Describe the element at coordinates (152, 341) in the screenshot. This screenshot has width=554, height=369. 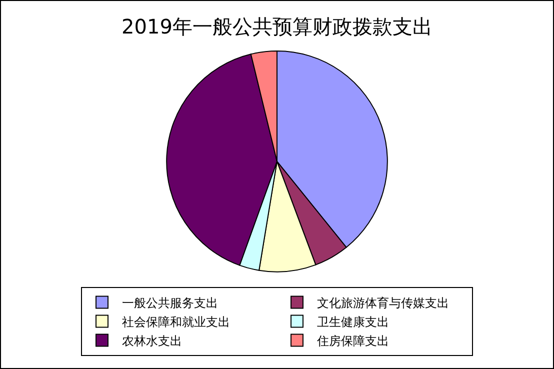
I see `legend-label: 农林水支出` at that location.